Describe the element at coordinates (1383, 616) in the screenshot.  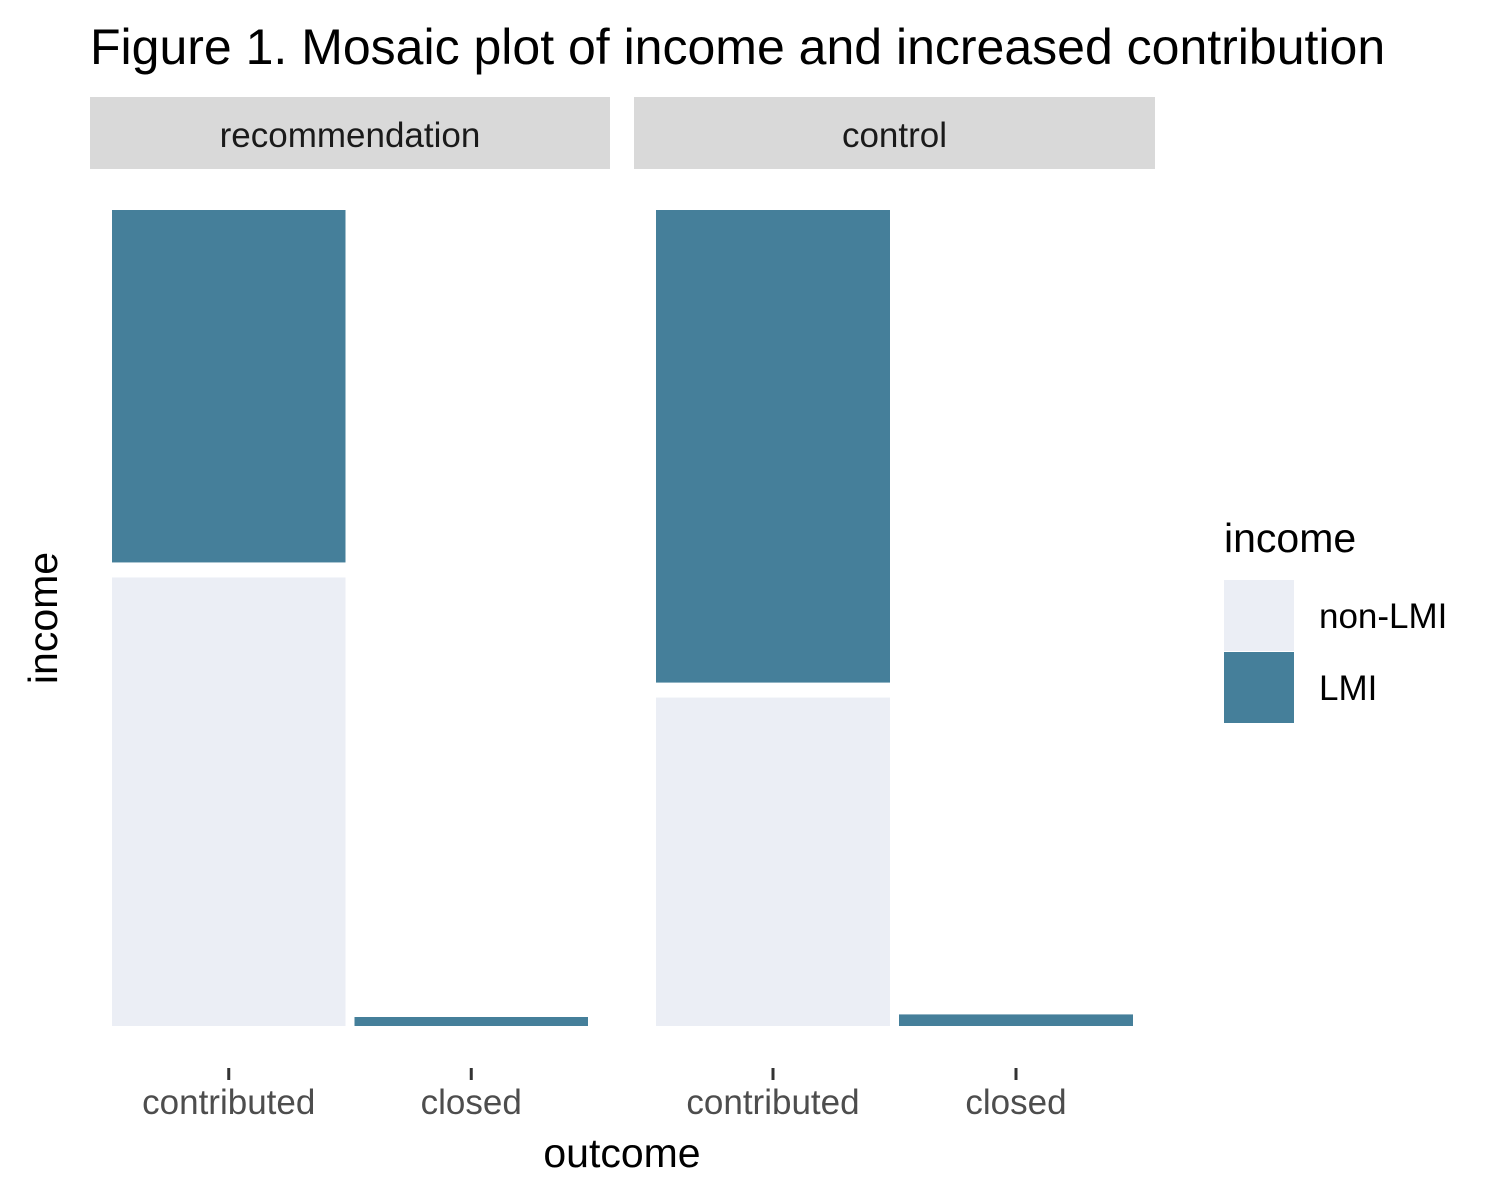
I see `legend-label: non-LMI` at that location.